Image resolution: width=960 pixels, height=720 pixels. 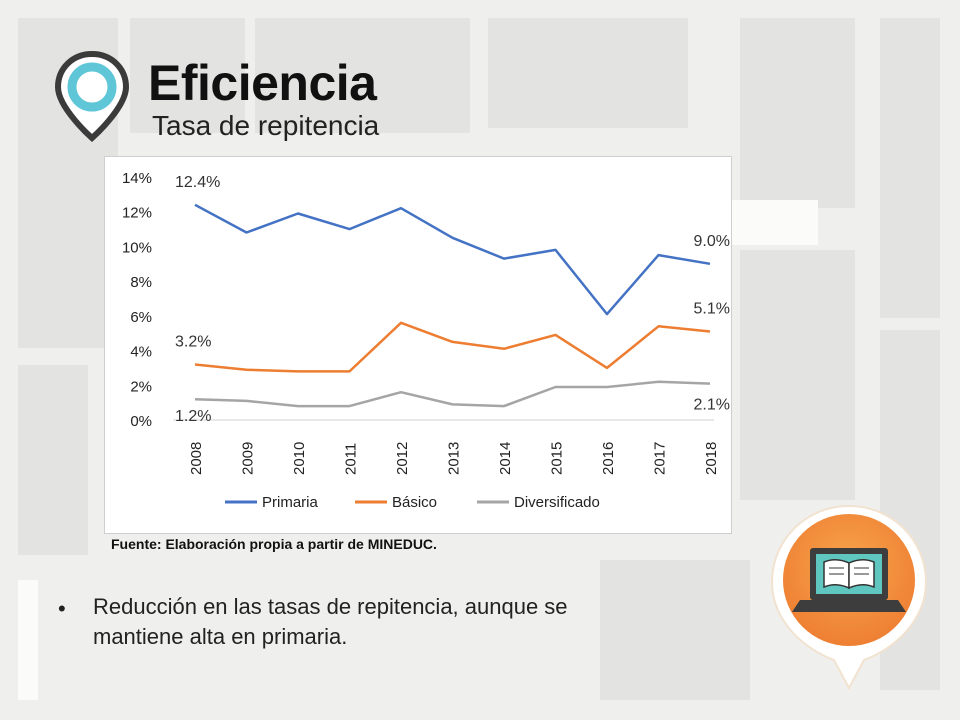 What do you see at coordinates (452, 394) in the screenshot?
I see `series-line-diversificado` at bounding box center [452, 394].